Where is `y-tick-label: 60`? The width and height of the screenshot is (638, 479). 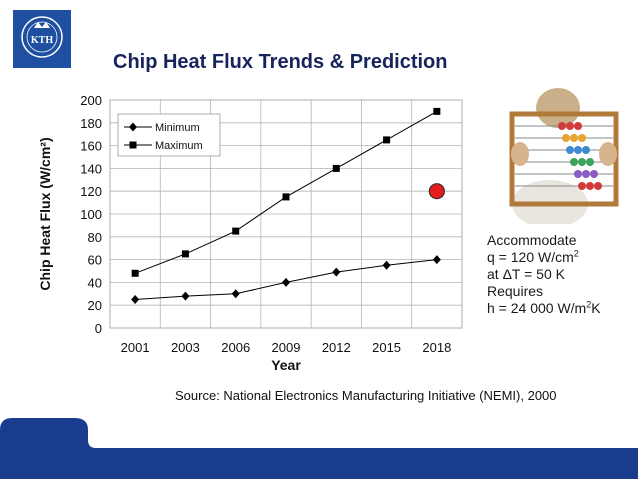 y-tick-label: 60 is located at coordinates (95, 260).